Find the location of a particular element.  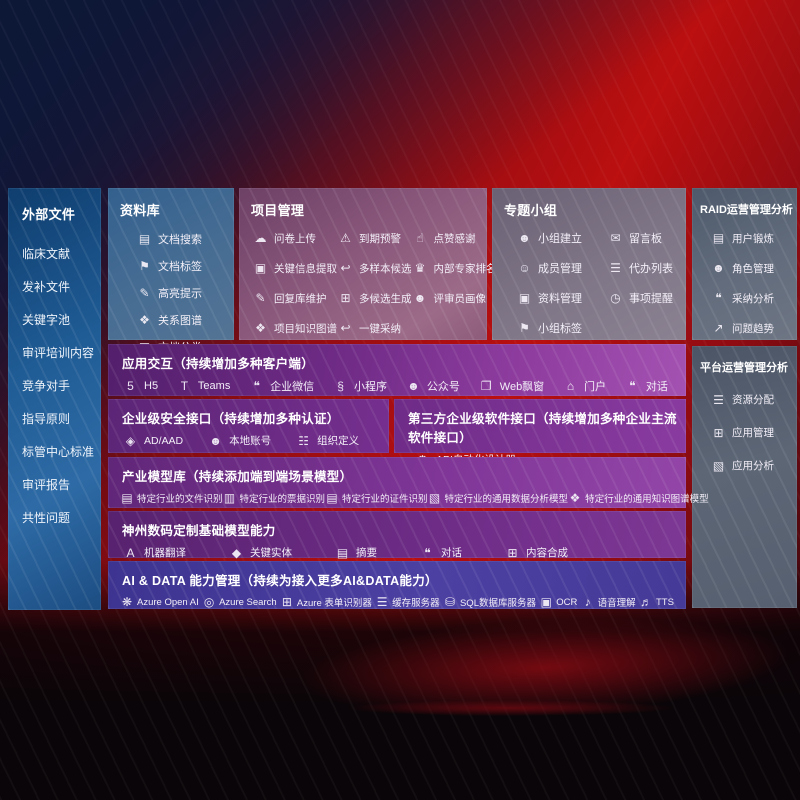

service-sql-database: ⛁ SQL数据库服务器 is located at coordinates (489, 602).